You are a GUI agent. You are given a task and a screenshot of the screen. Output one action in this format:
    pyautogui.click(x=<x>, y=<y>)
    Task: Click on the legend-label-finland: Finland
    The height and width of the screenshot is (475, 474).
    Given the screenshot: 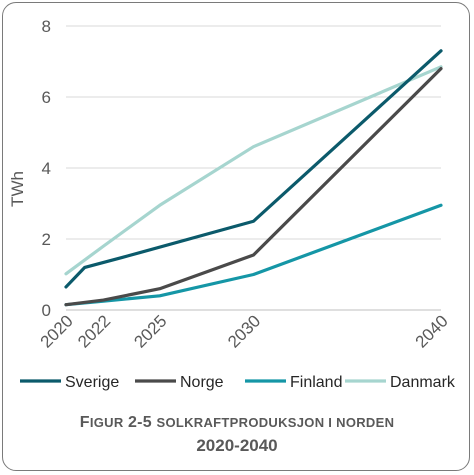 What is the action you would take?
    pyautogui.click(x=316, y=382)
    